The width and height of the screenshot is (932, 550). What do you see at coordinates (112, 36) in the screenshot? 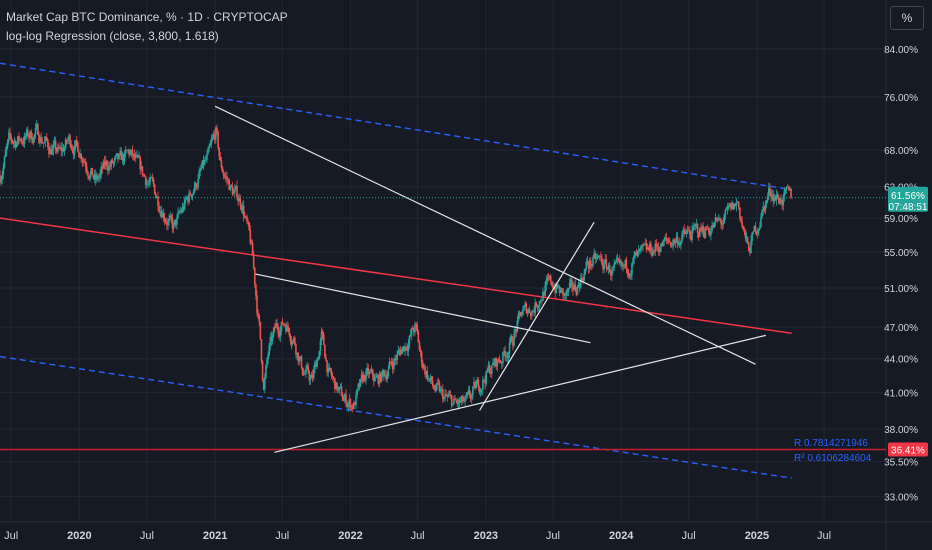
I see `indicator-legend: log-log Regression (close, 3,800, 1.618)` at bounding box center [112, 36].